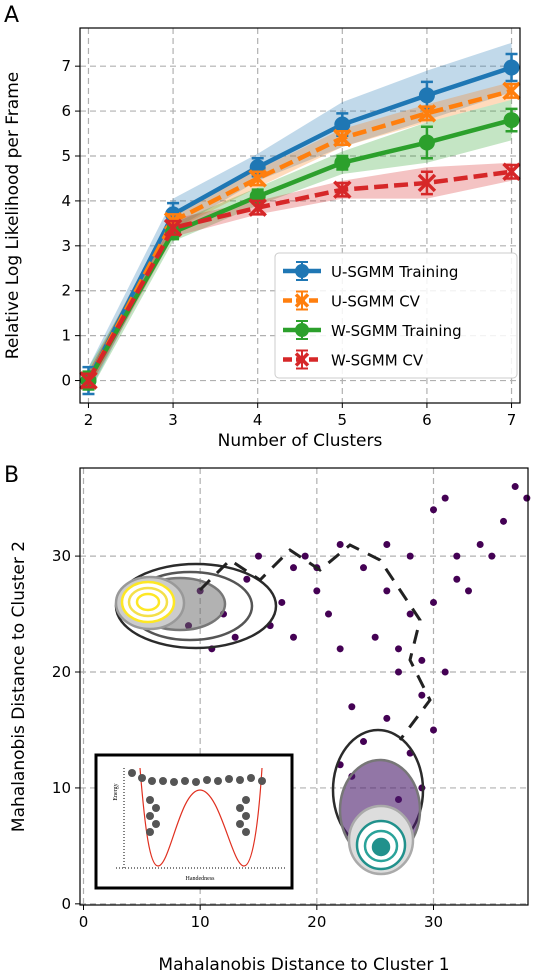  I want to click on y-tick-label: 1, so click(66, 336).